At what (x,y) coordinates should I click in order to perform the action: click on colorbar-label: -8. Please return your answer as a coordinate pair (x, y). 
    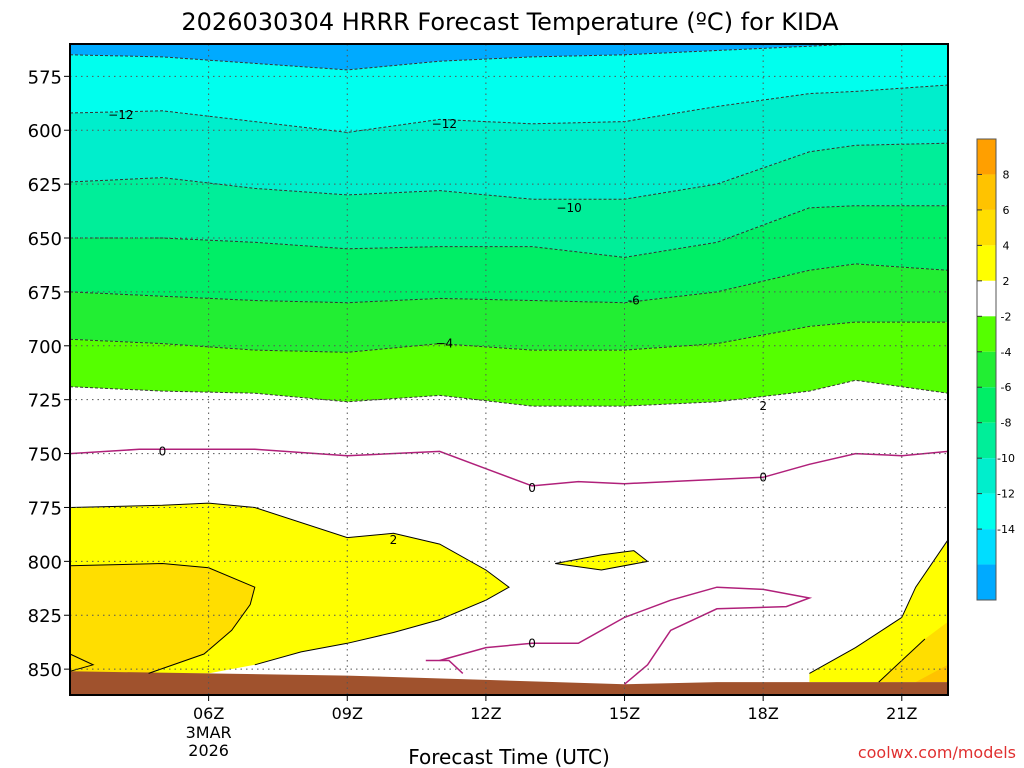
    Looking at the image, I should click on (1006, 423).